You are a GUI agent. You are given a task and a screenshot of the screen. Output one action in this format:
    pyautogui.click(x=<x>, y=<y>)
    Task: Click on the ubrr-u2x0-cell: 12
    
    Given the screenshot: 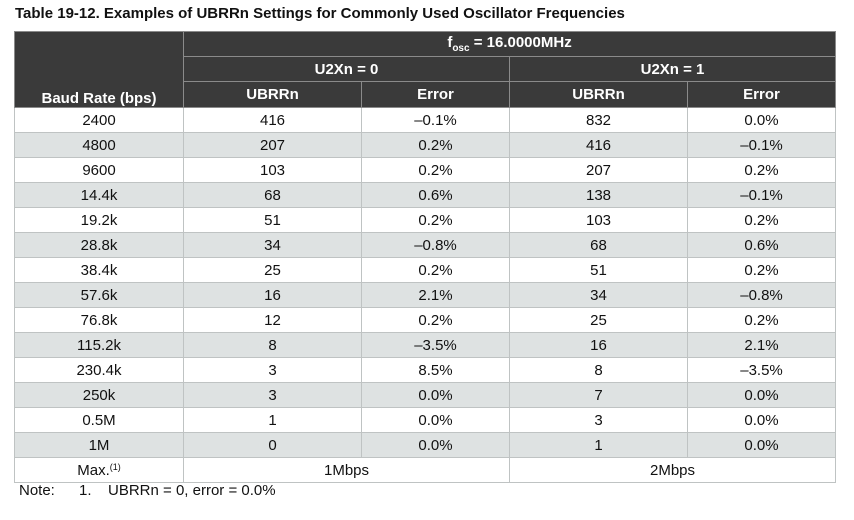 What is the action you would take?
    pyautogui.click(x=272, y=320)
    